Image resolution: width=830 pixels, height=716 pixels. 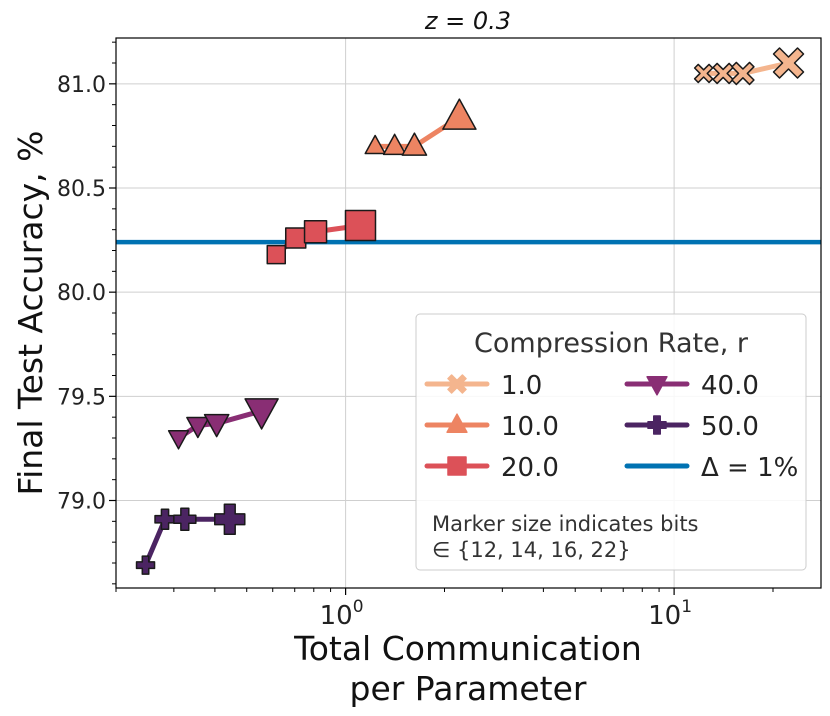 I want to click on y-tick-label: 79.5, so click(x=81, y=397).